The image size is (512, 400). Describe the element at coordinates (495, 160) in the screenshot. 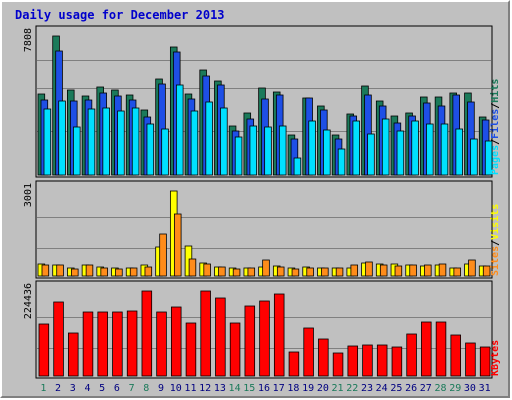

I see `legend-pages: Pages` at that location.